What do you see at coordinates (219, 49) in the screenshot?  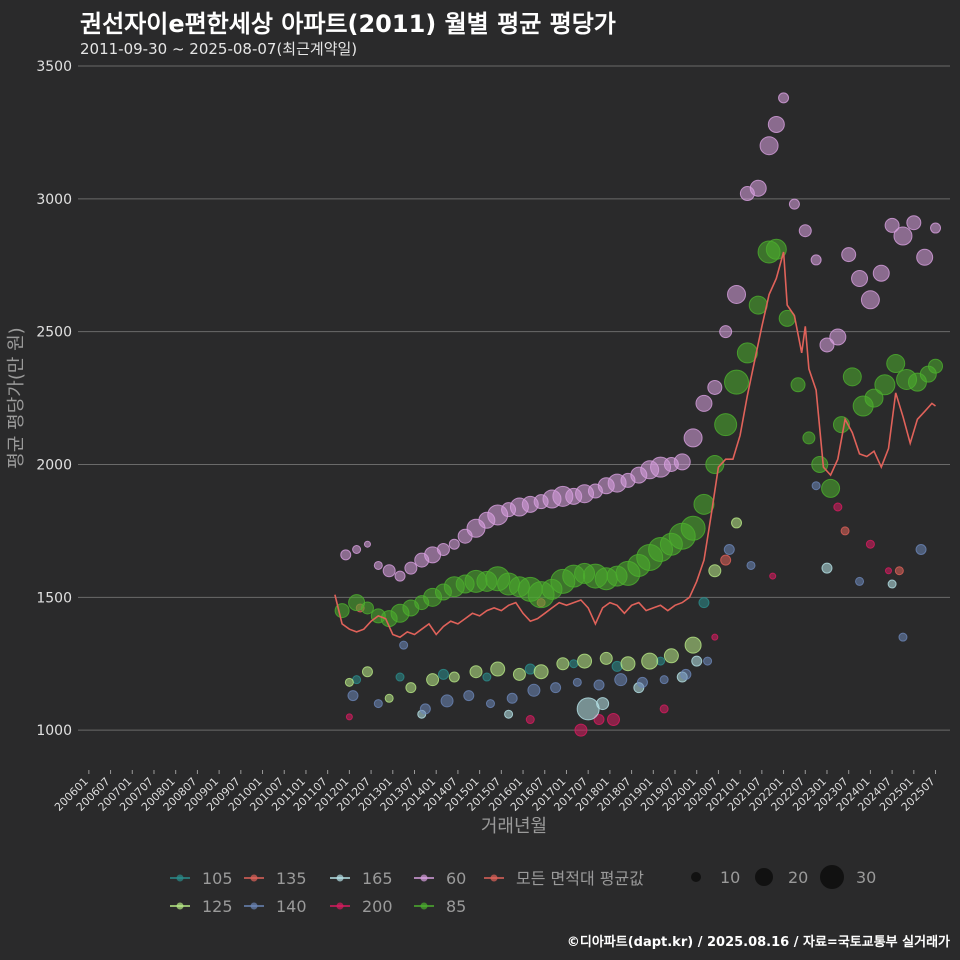 I see `chart-subtitle: 2011-09-30 ~ 2025-08-07(최근계약일)` at bounding box center [219, 49].